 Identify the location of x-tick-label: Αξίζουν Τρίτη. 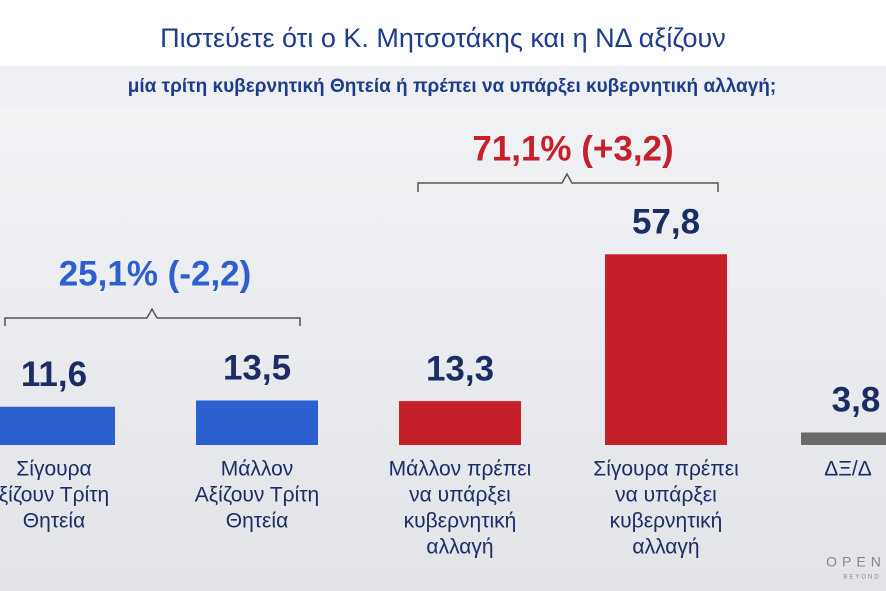
(257, 495).